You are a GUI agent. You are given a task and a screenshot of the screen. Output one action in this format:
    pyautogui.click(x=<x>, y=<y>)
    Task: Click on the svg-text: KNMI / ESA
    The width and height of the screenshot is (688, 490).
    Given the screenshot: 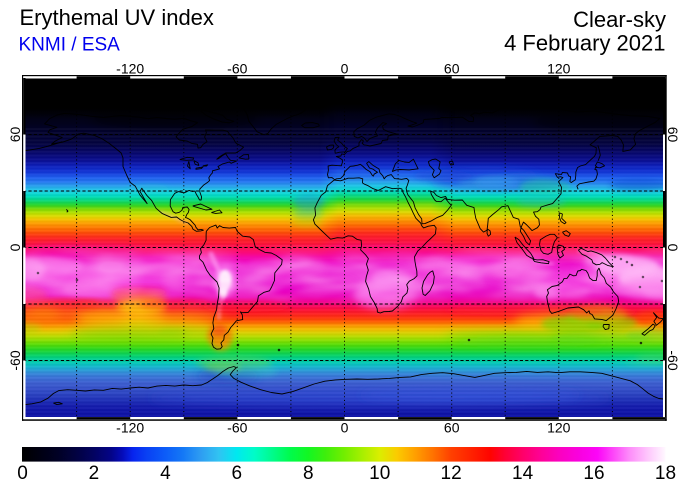 What is the action you would take?
    pyautogui.click(x=70, y=45)
    